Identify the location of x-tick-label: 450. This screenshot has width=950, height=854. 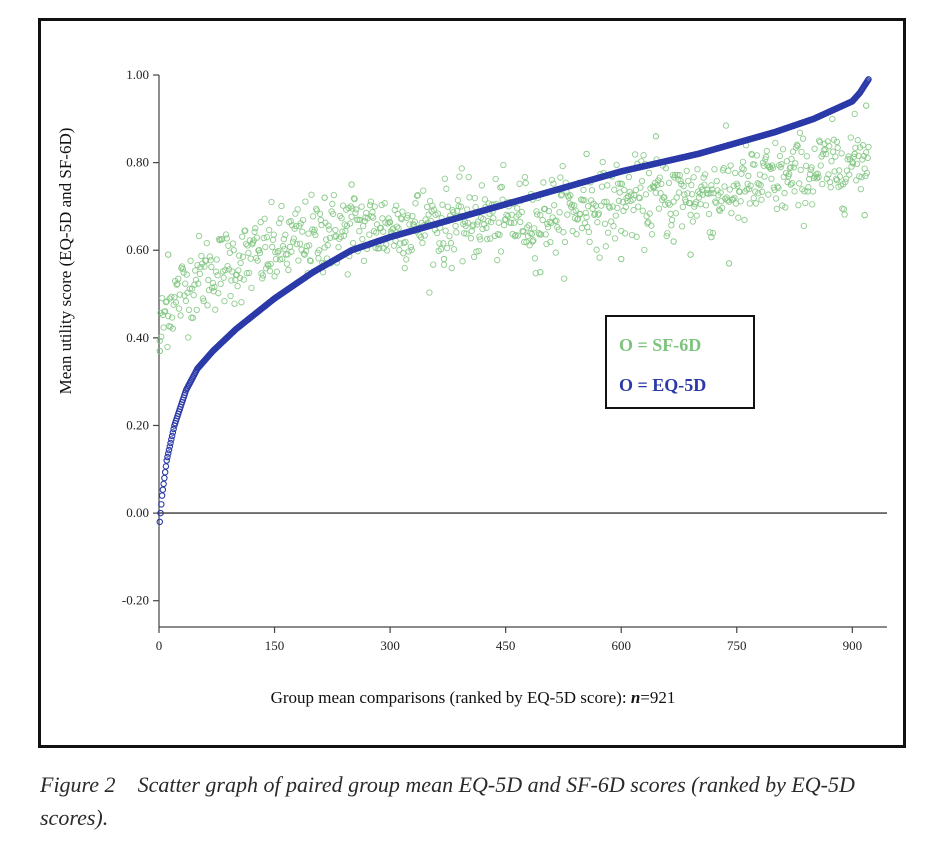
(505, 645).